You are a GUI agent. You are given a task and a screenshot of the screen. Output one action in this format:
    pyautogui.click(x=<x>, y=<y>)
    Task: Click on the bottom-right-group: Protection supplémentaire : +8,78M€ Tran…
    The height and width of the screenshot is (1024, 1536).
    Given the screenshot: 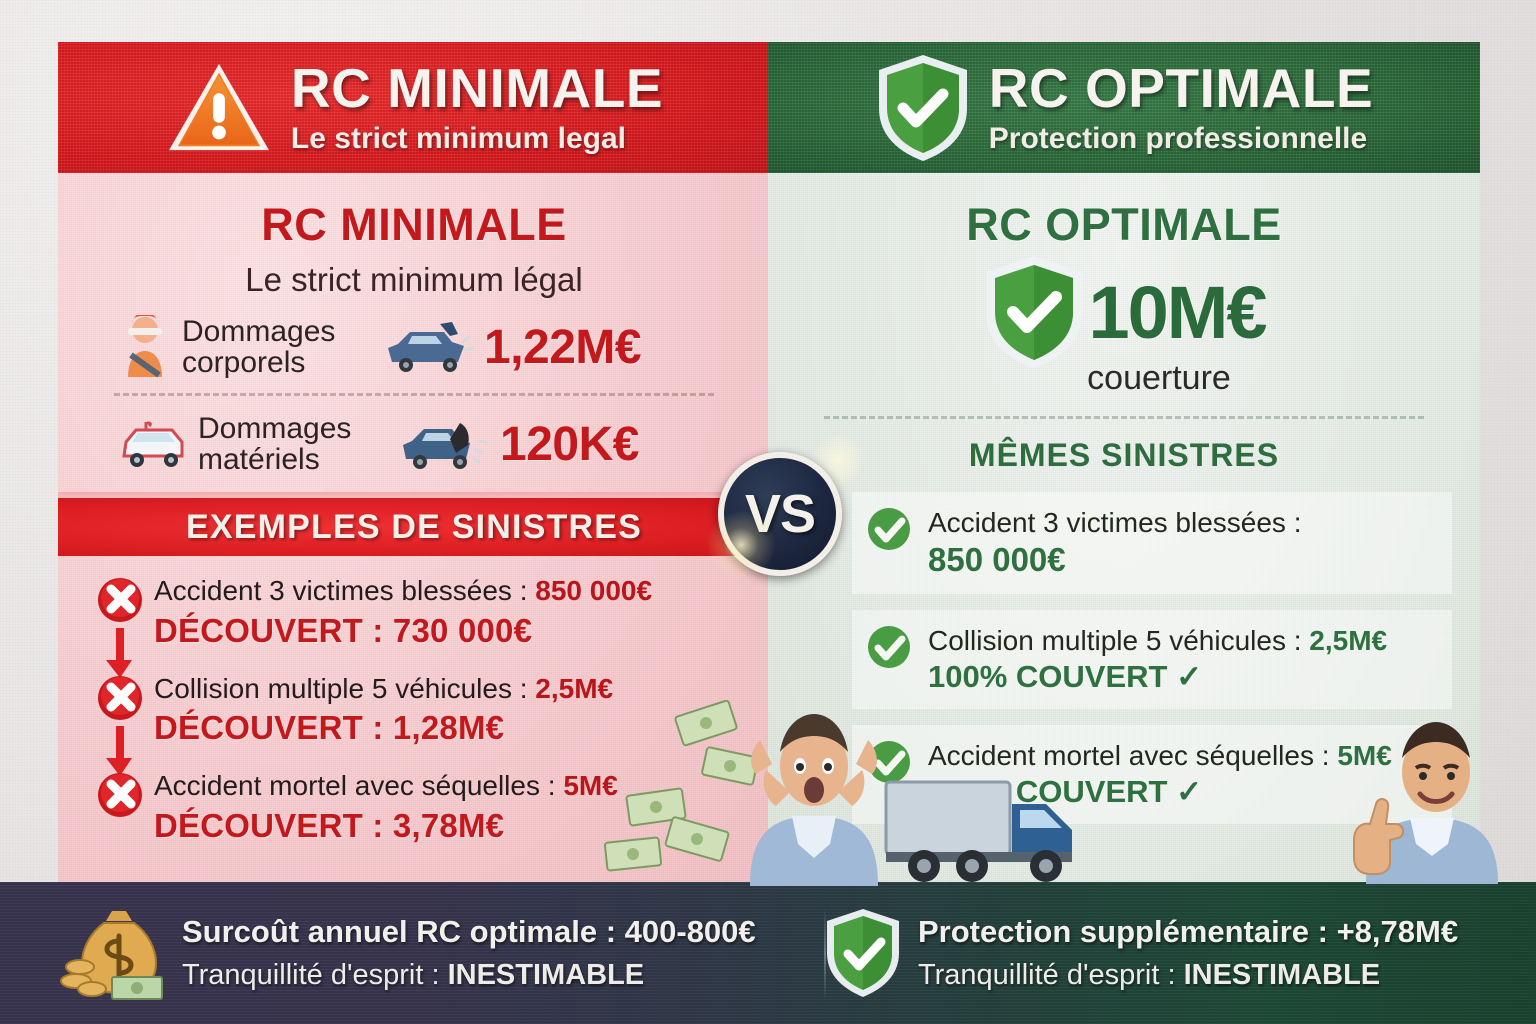 What is the action you would take?
    pyautogui.click(x=1154, y=953)
    